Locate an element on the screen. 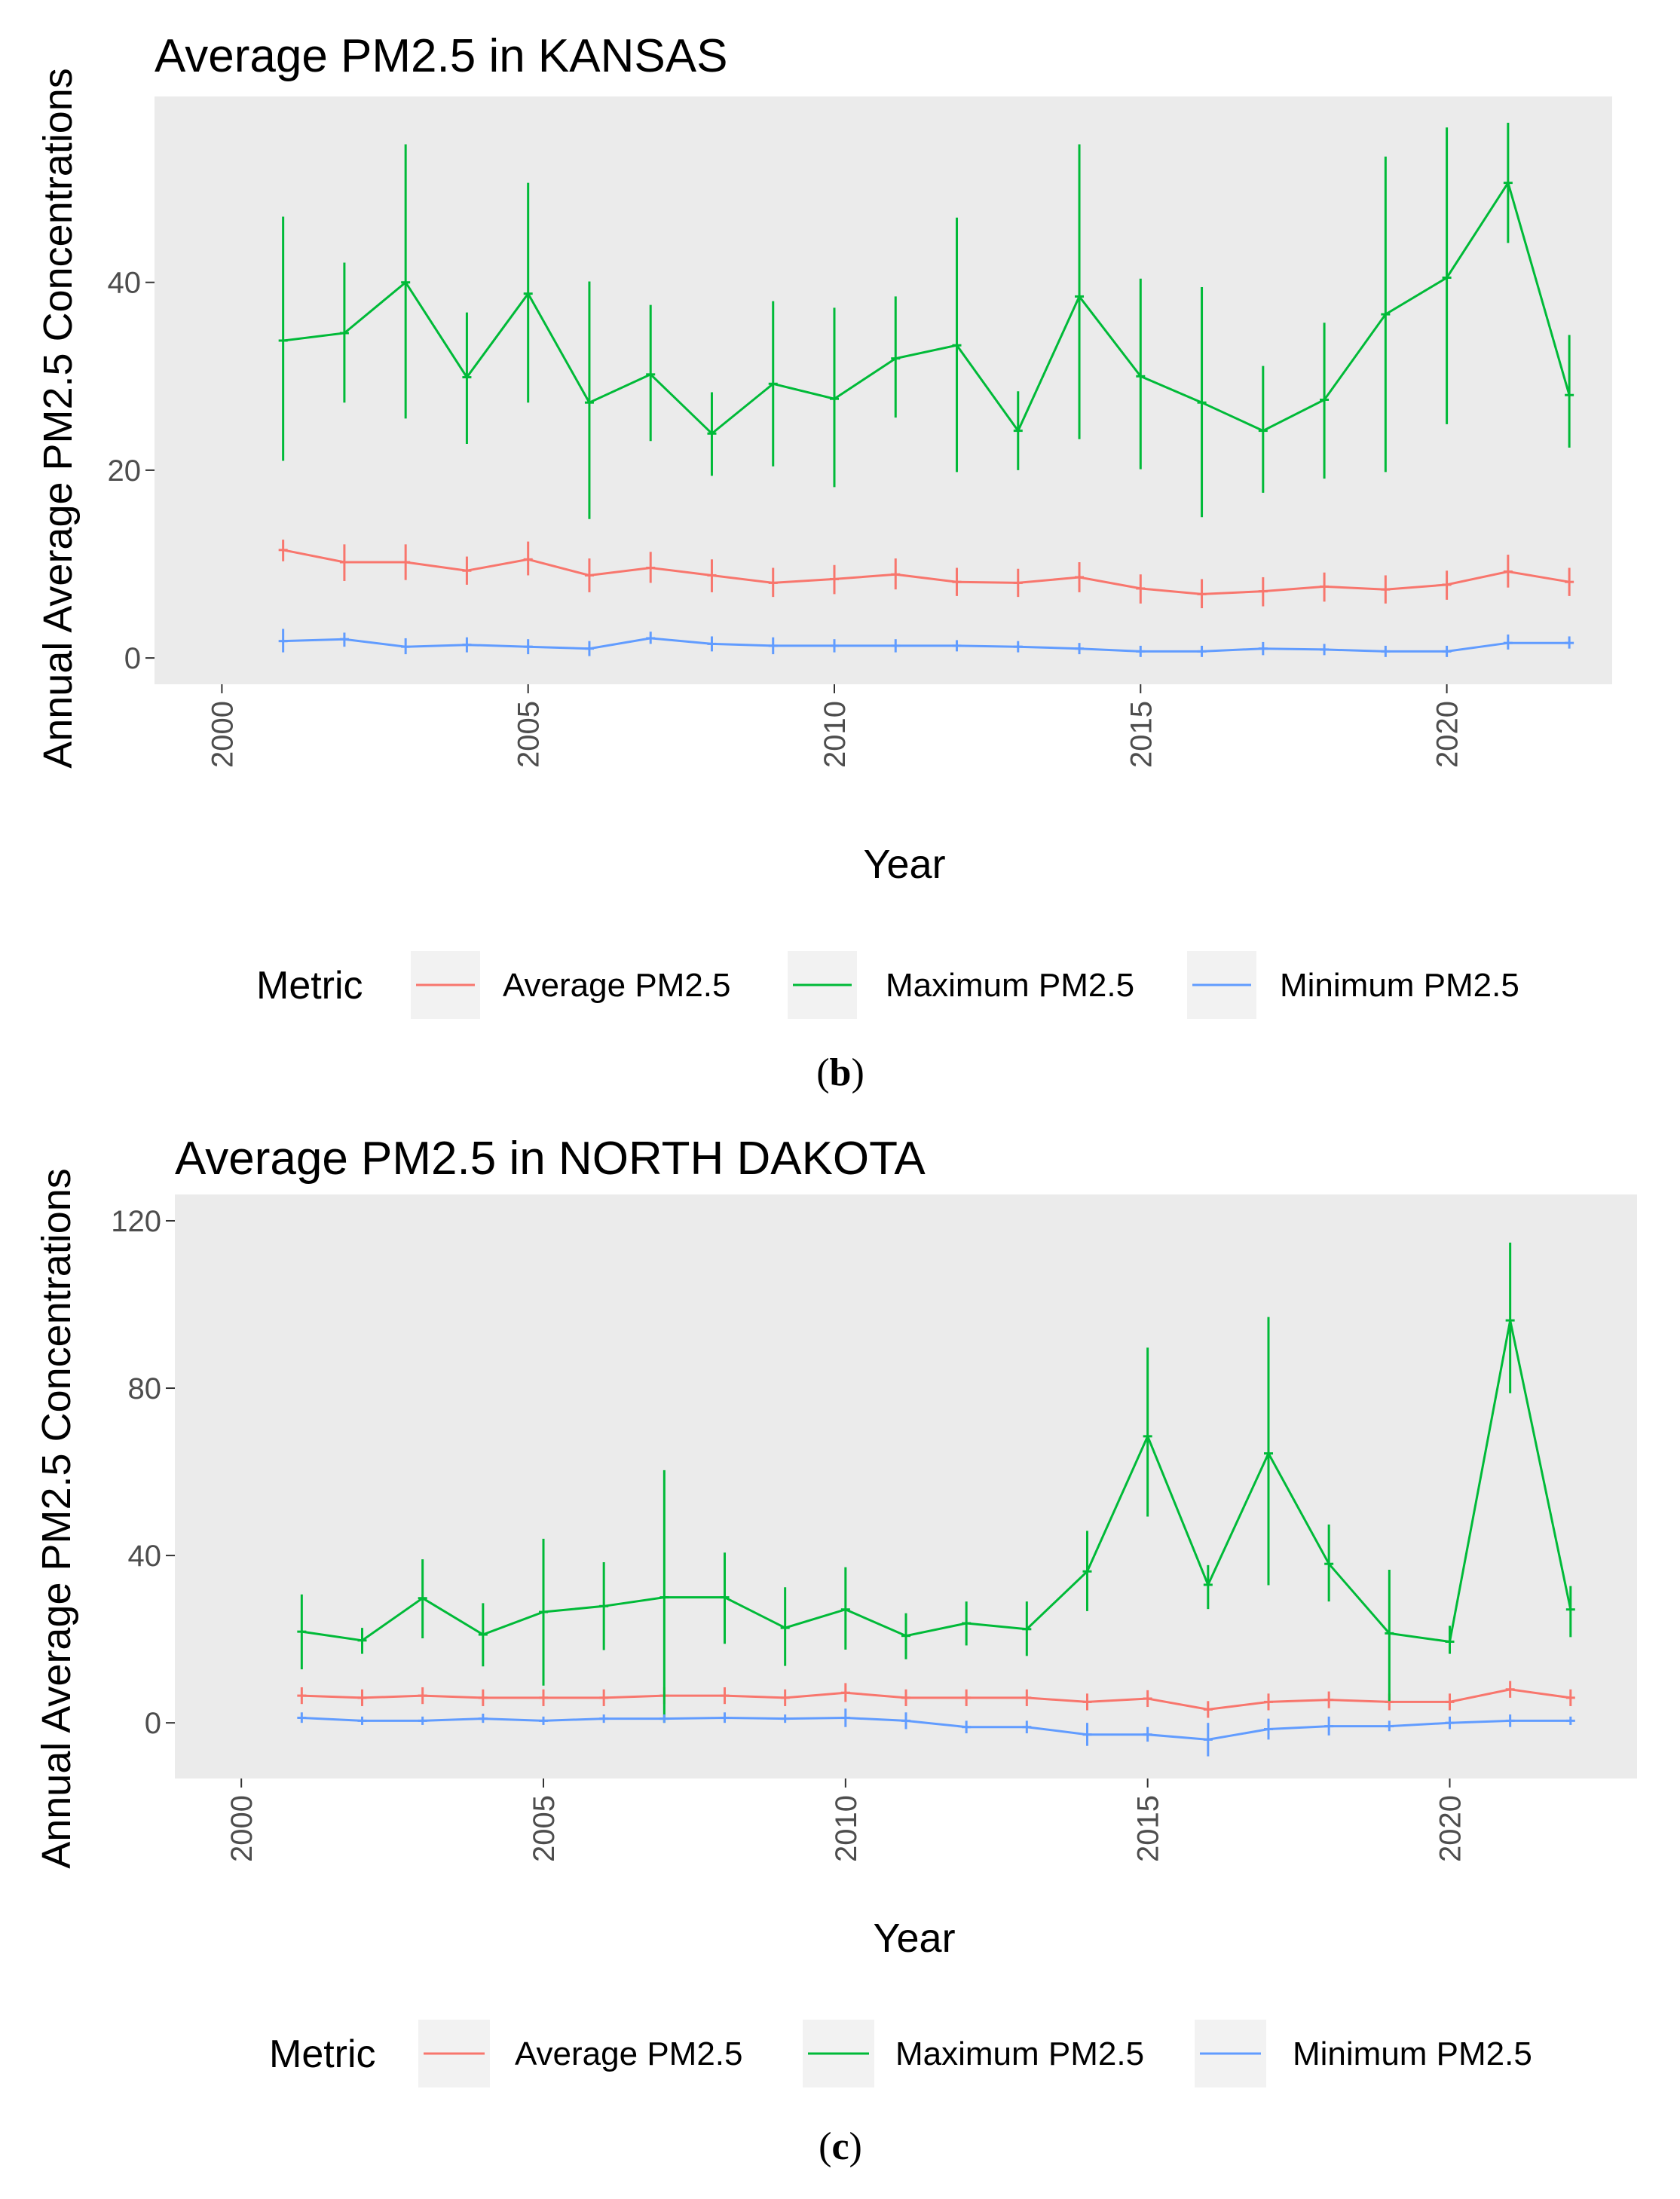 Image resolution: width=1680 pixels, height=2199 pixels. y-tick-label: 120 is located at coordinates (136, 1221).